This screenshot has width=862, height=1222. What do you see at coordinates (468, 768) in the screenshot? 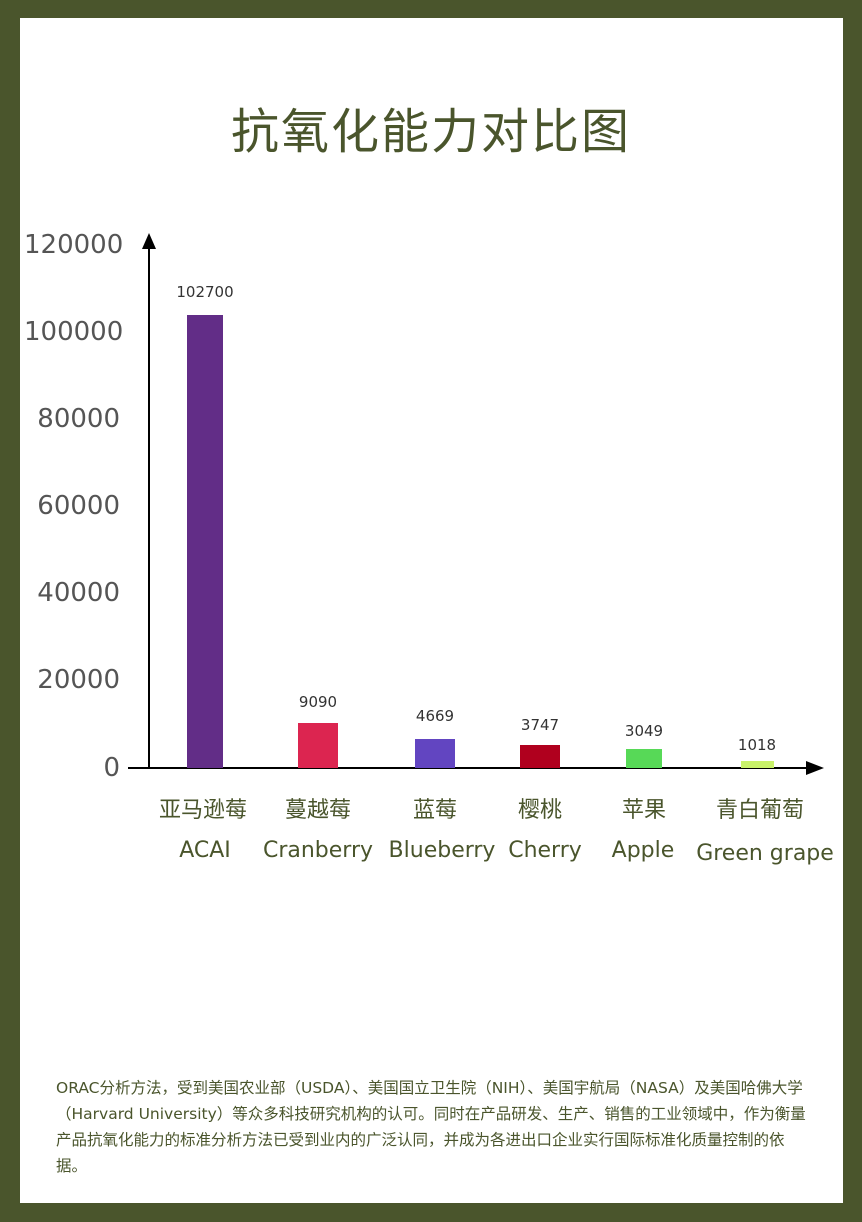
I see `x-axis` at bounding box center [468, 768].